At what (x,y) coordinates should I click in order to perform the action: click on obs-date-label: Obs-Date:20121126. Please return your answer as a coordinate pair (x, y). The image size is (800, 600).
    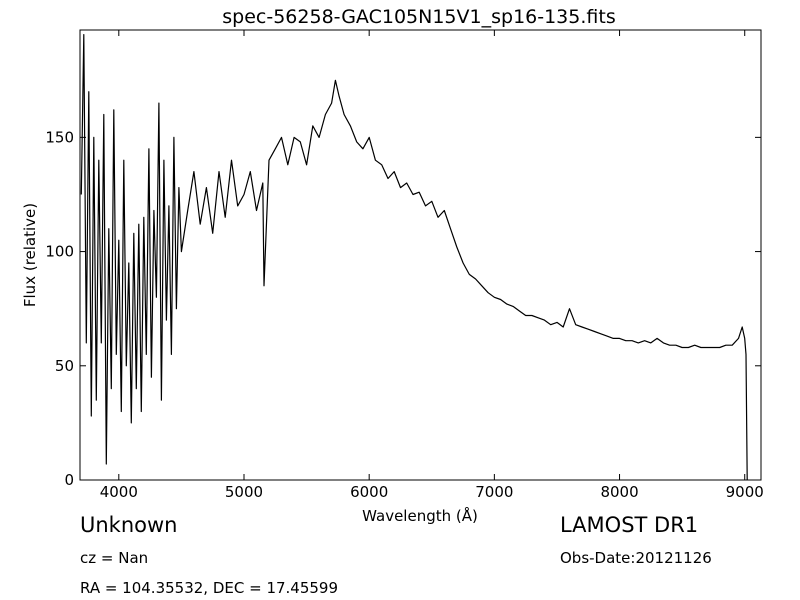
    Looking at the image, I should click on (636, 558).